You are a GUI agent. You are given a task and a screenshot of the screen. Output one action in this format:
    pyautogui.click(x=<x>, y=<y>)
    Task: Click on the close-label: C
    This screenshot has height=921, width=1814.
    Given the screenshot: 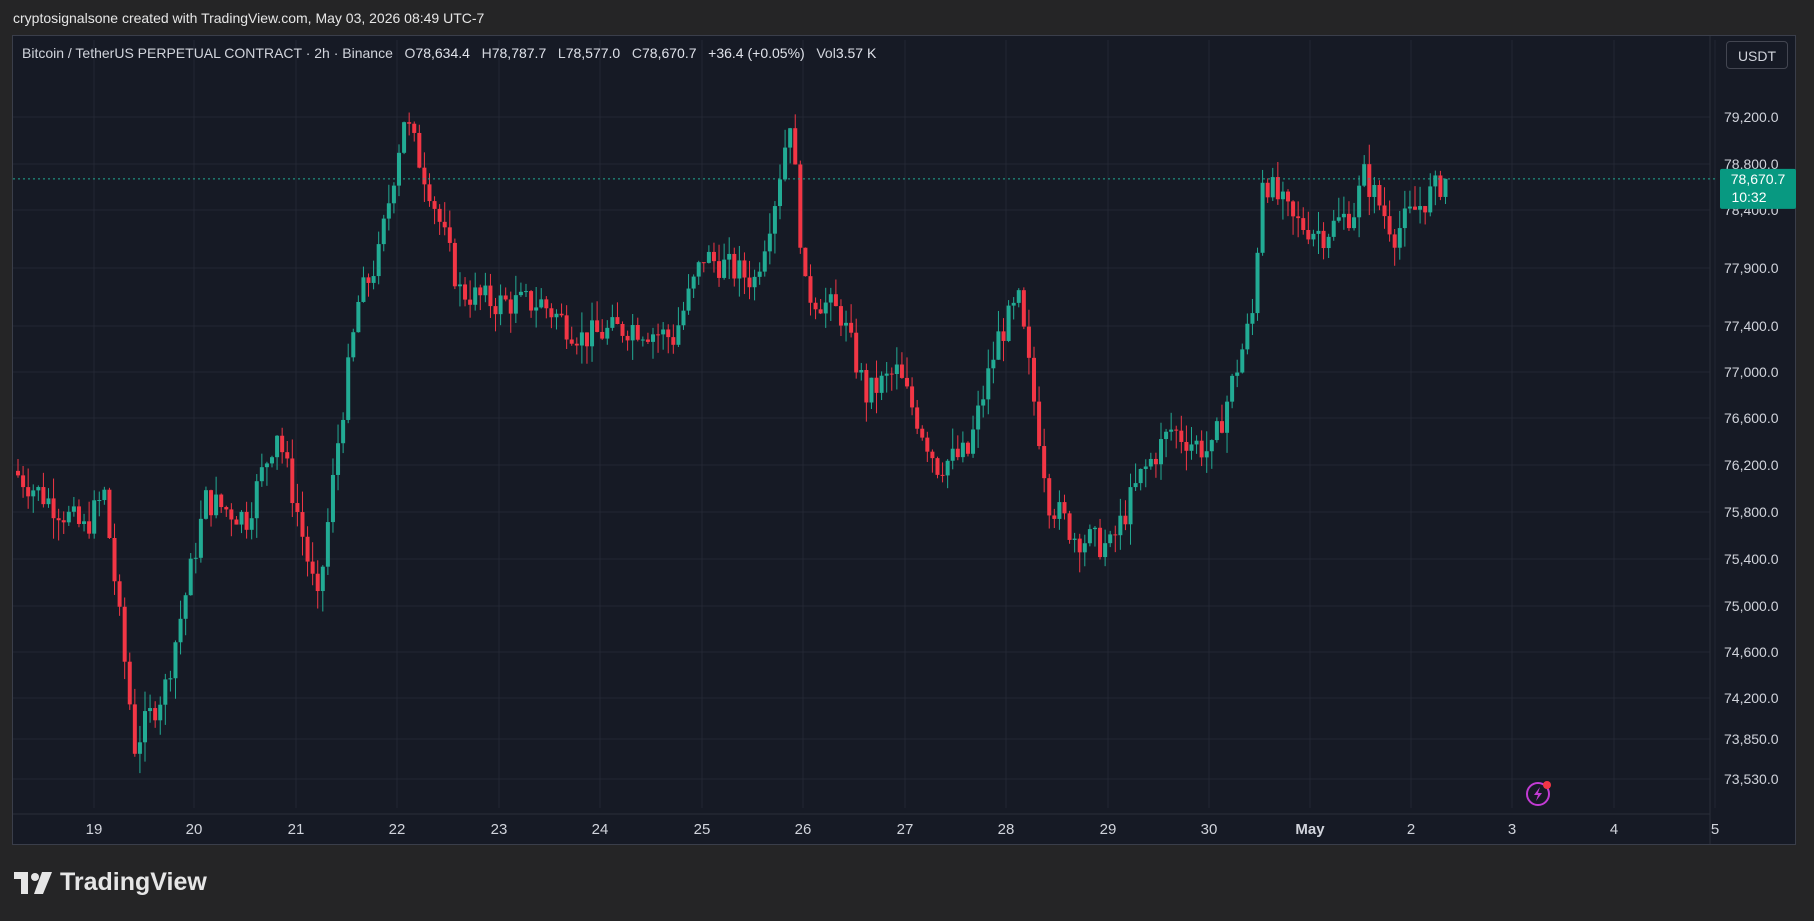 What is the action you would take?
    pyautogui.click(x=636, y=53)
    